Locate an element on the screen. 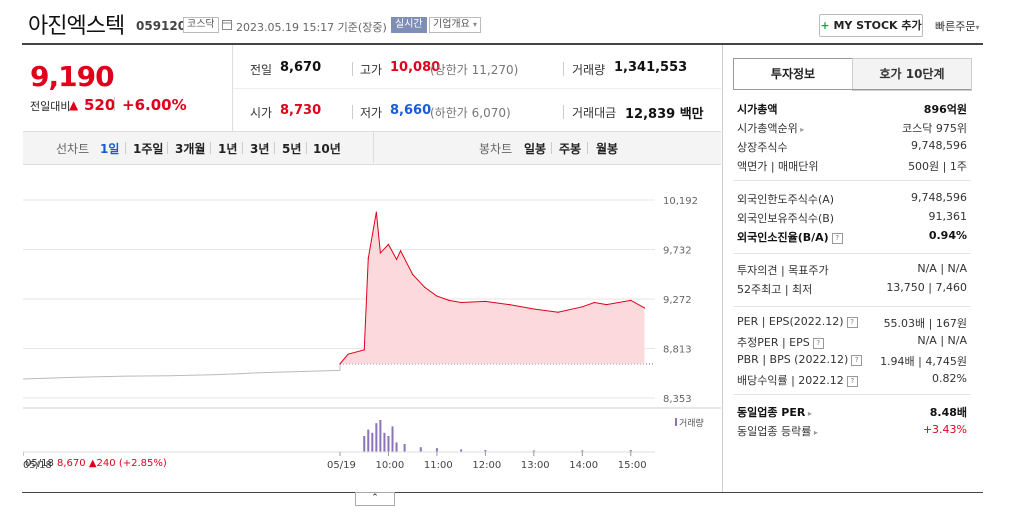  x-tick-label: 05/19 is located at coordinates (341, 465).